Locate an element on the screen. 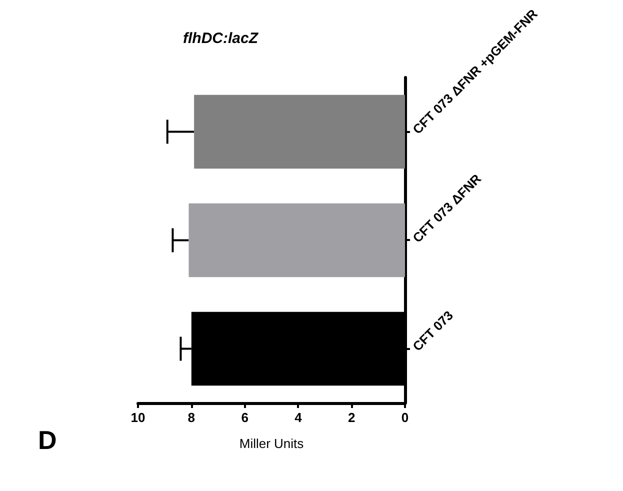  text: D is located at coordinates (47, 440).